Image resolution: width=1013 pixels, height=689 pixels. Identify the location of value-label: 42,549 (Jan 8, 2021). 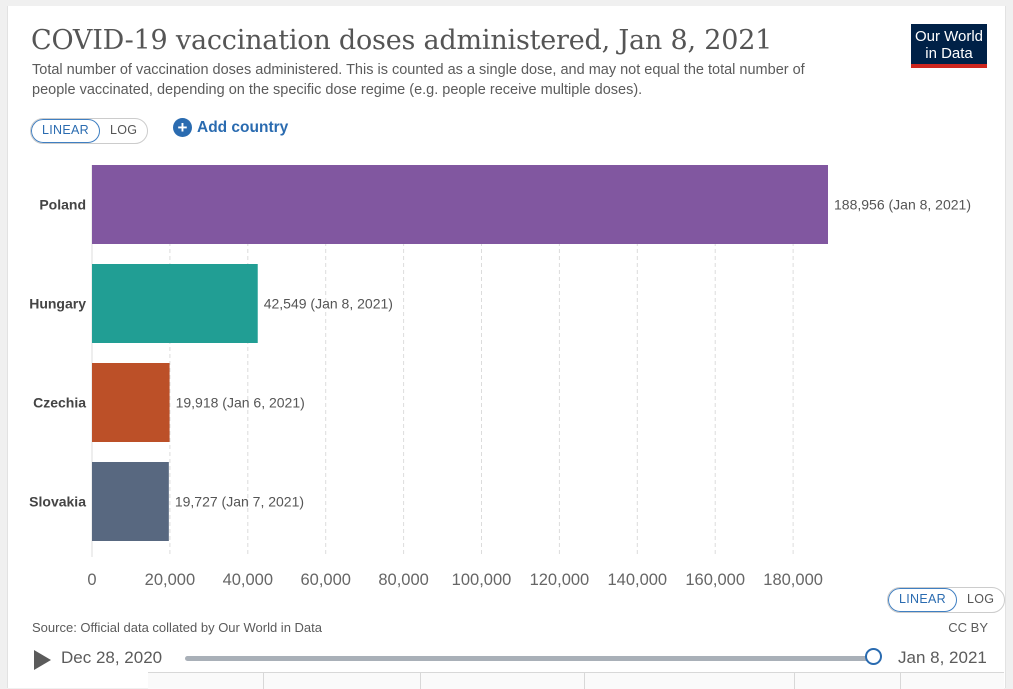
(328, 304).